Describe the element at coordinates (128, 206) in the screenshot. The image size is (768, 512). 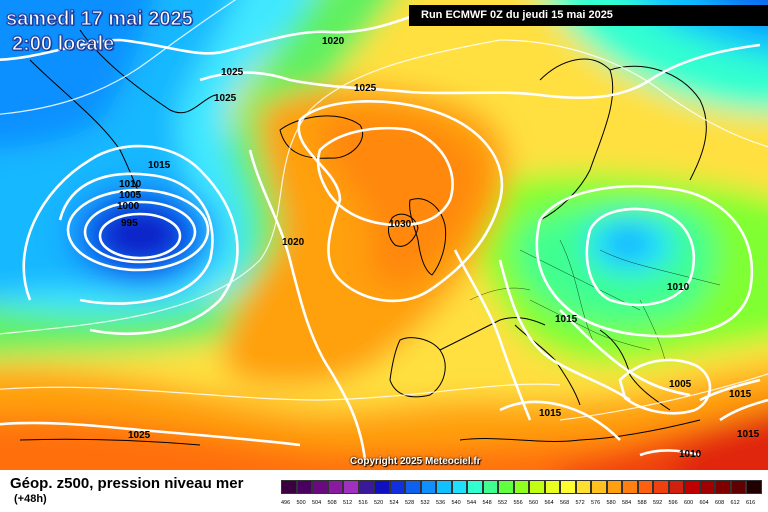
I see `isobar-label: 1000` at that location.